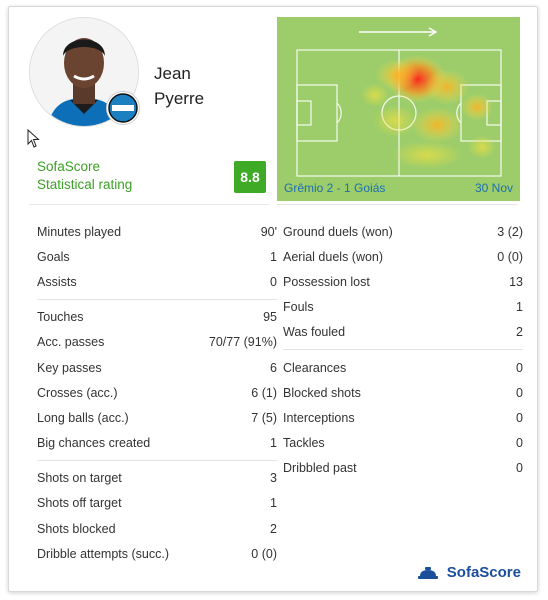  I want to click on stat-label: Shots blocked, so click(76, 528).